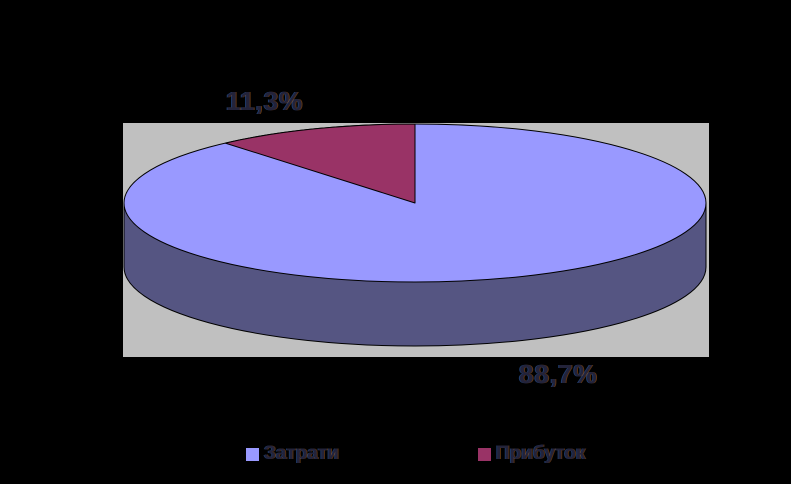  What do you see at coordinates (558, 374) in the screenshot?
I see `data-label-large-slice: 88,7%` at bounding box center [558, 374].